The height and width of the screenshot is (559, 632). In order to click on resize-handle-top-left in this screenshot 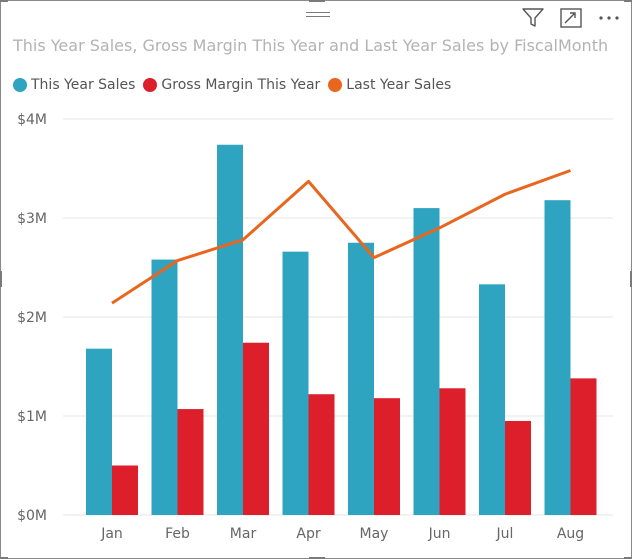, I will do `click(4, 1)`.